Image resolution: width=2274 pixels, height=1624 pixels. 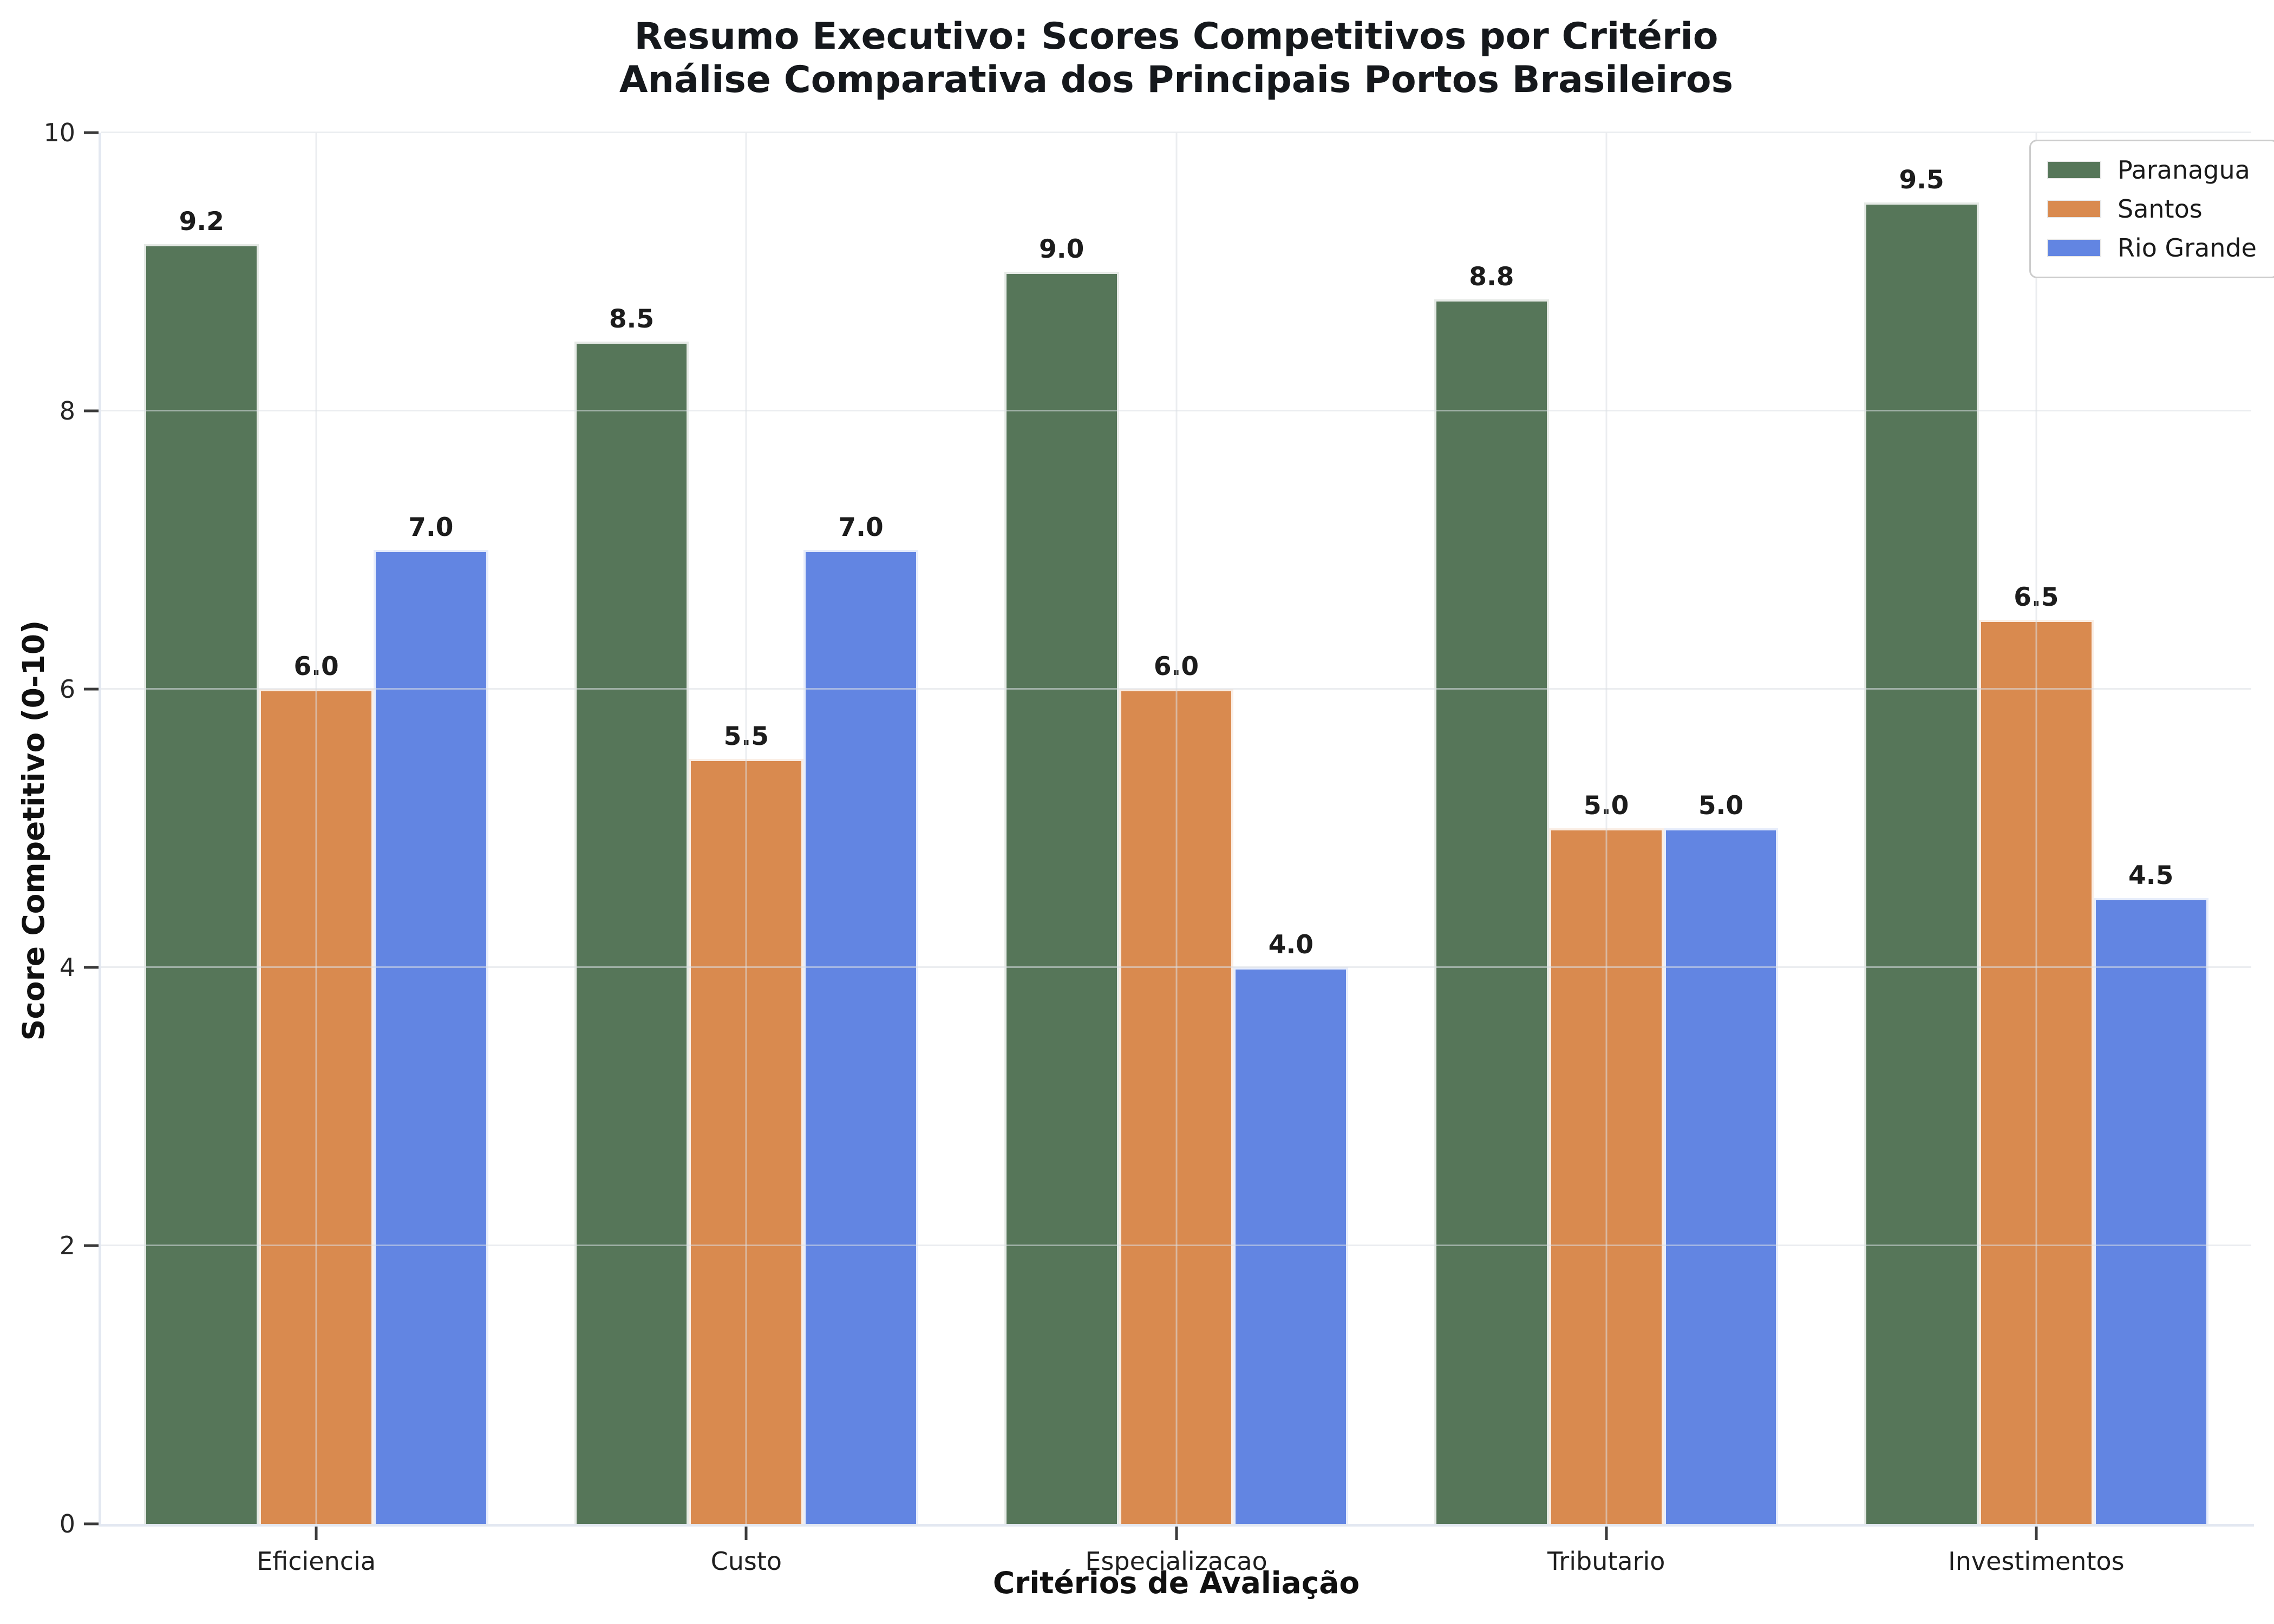 I want to click on y-tick-label: 10, so click(x=59, y=132).